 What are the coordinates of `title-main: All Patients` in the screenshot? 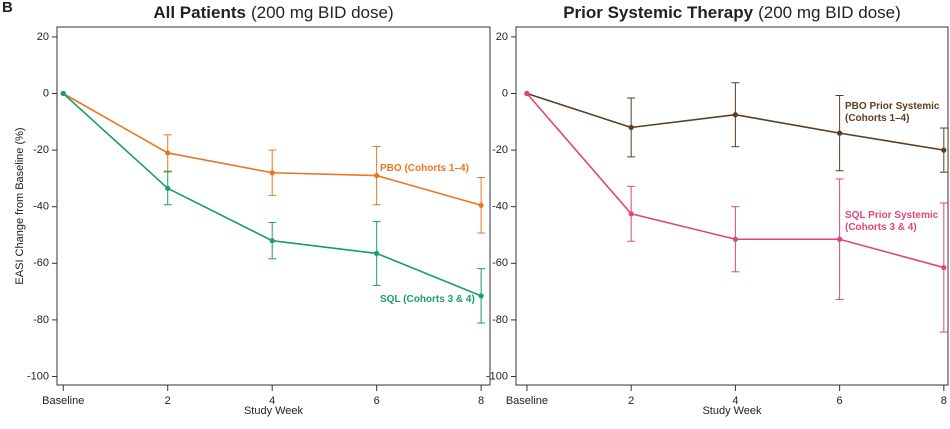 It's located at (199, 12).